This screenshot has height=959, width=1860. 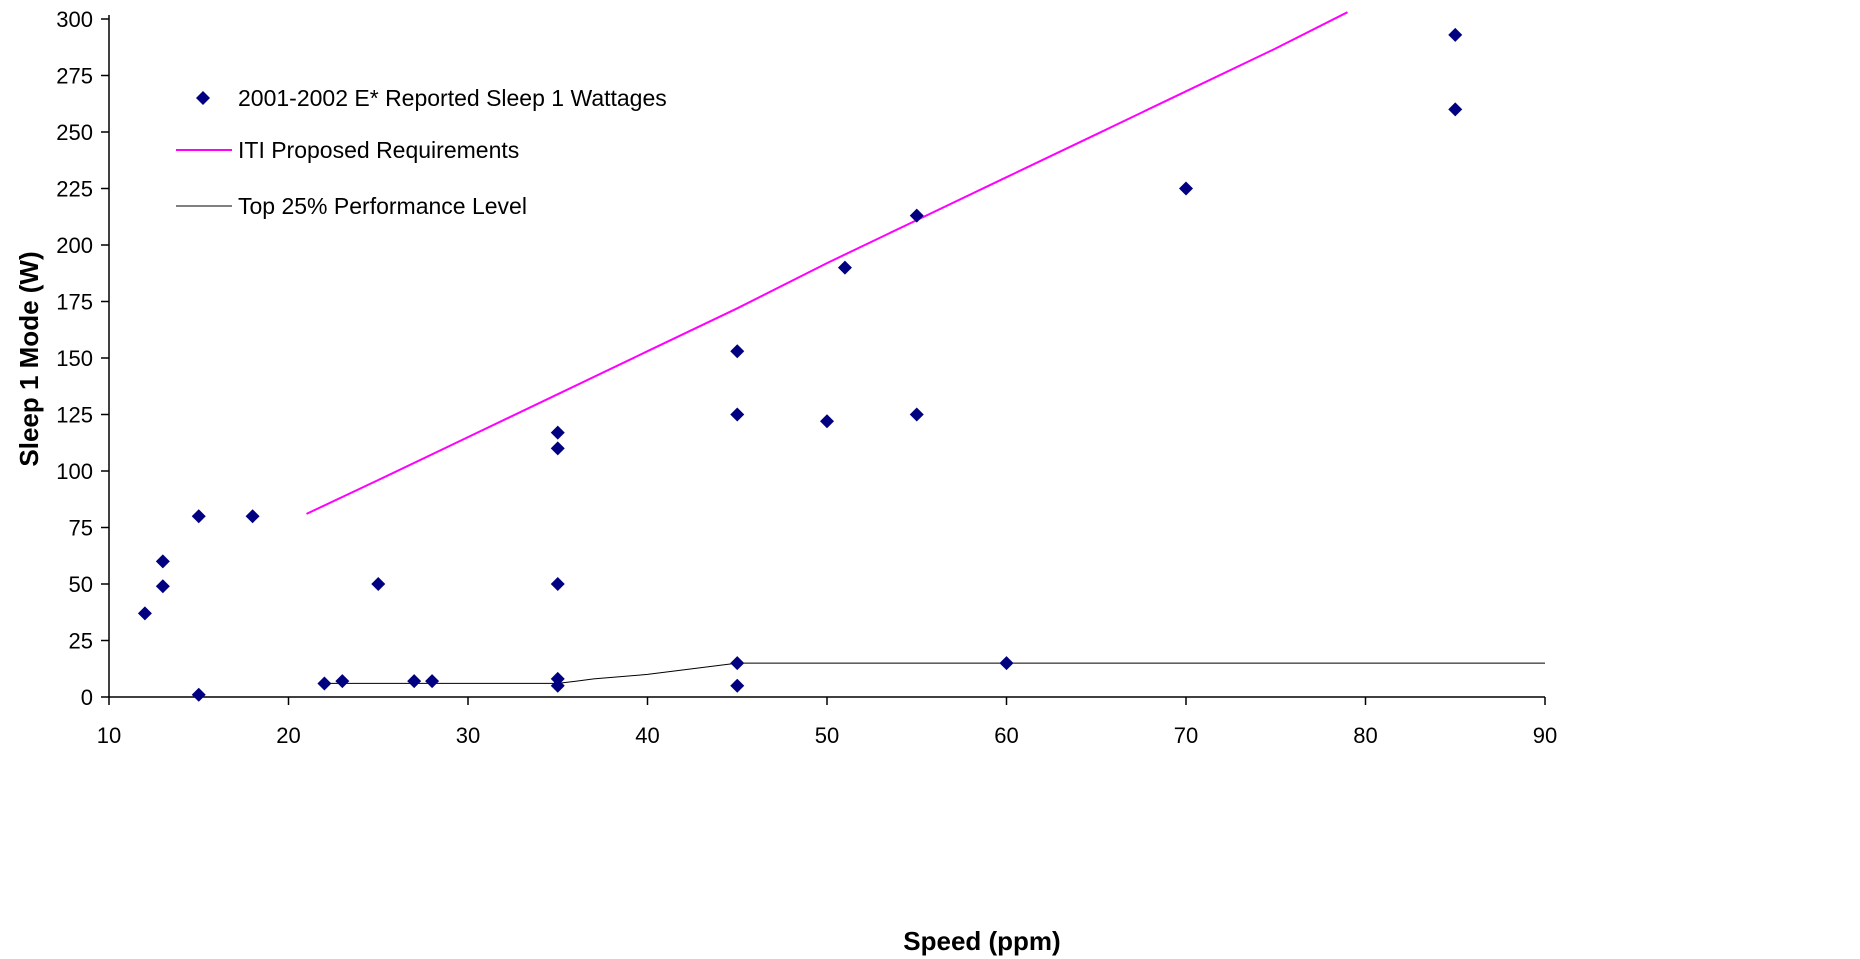 I want to click on x-tick-label: 80, so click(x=1365, y=735).